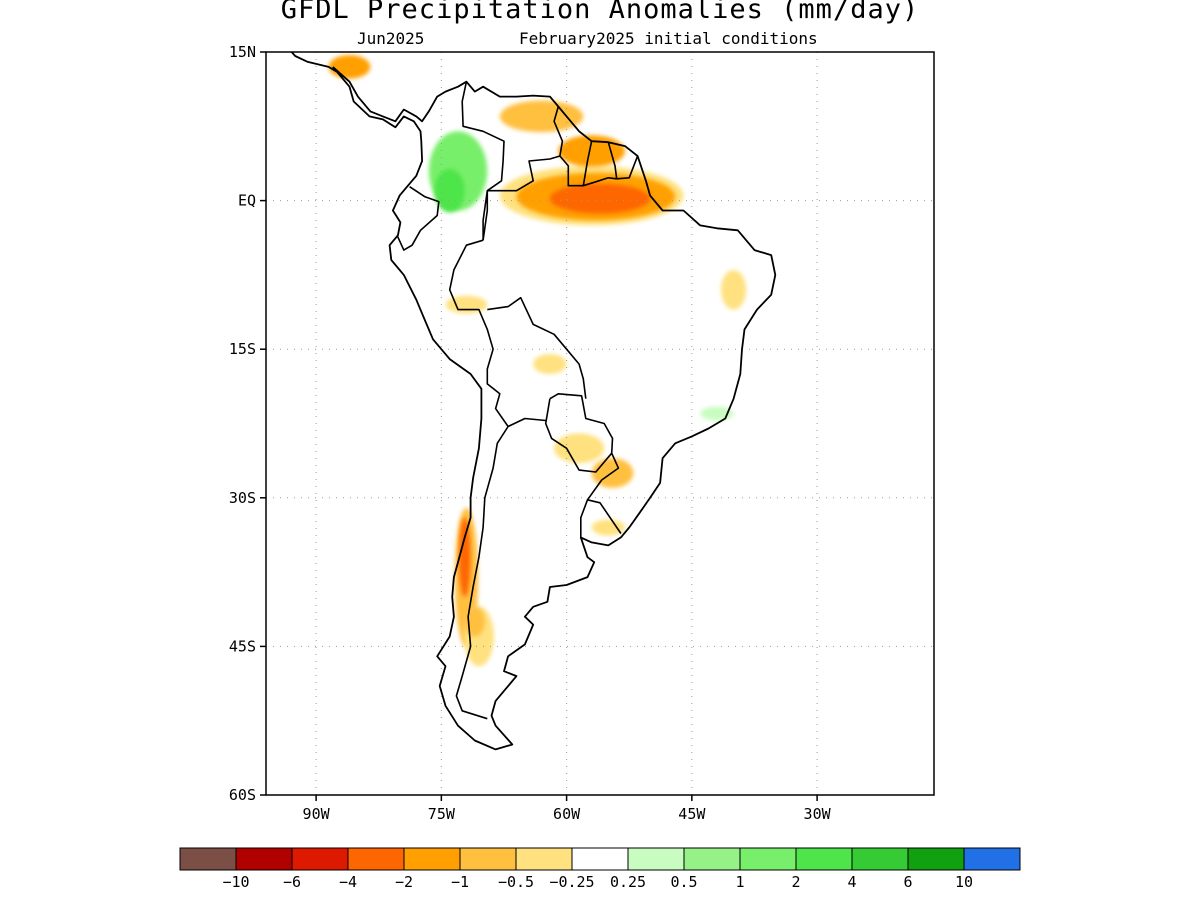 The image size is (1200, 900). What do you see at coordinates (242, 52) in the screenshot?
I see `lat-tick-label: 15N` at bounding box center [242, 52].